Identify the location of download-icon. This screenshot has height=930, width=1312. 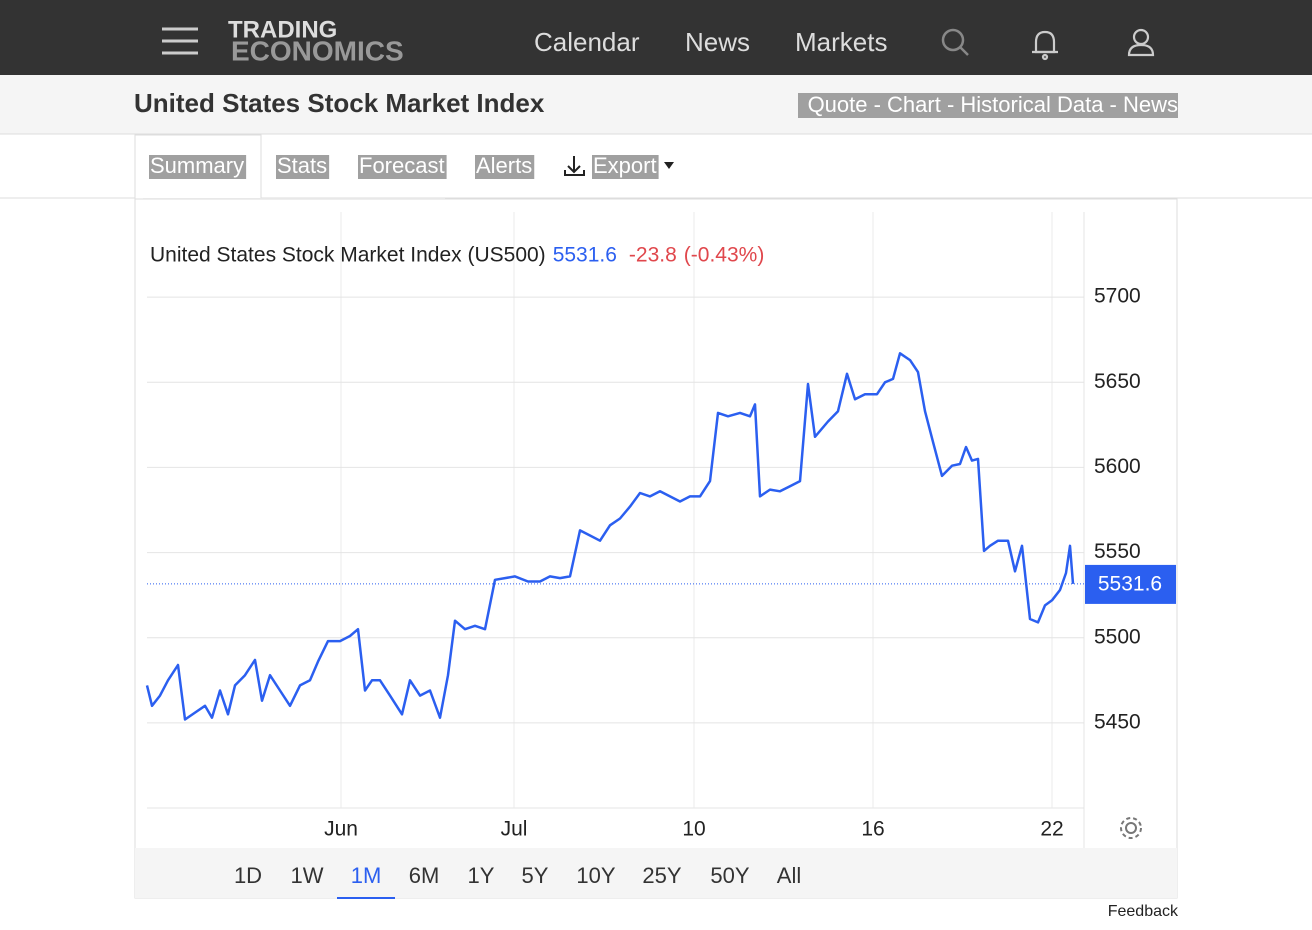
(574, 166).